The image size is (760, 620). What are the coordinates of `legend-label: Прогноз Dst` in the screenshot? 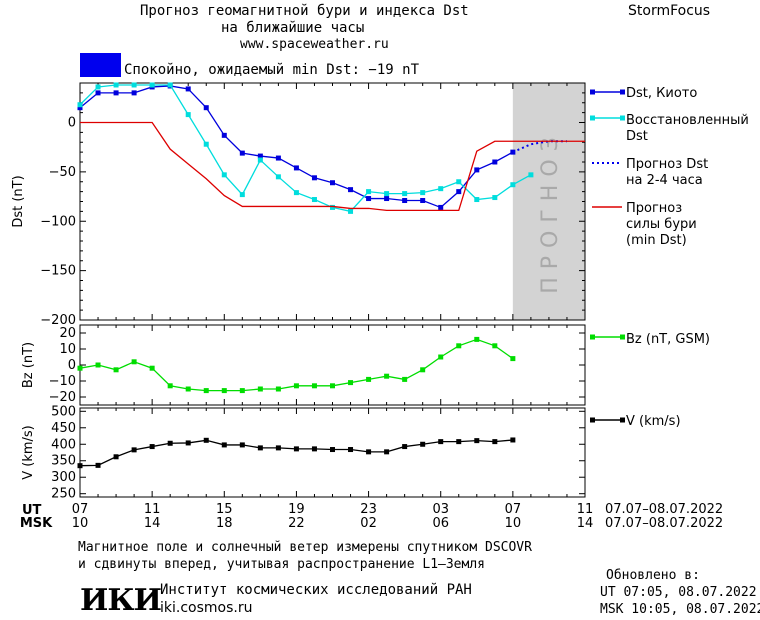 It's located at (667, 164).